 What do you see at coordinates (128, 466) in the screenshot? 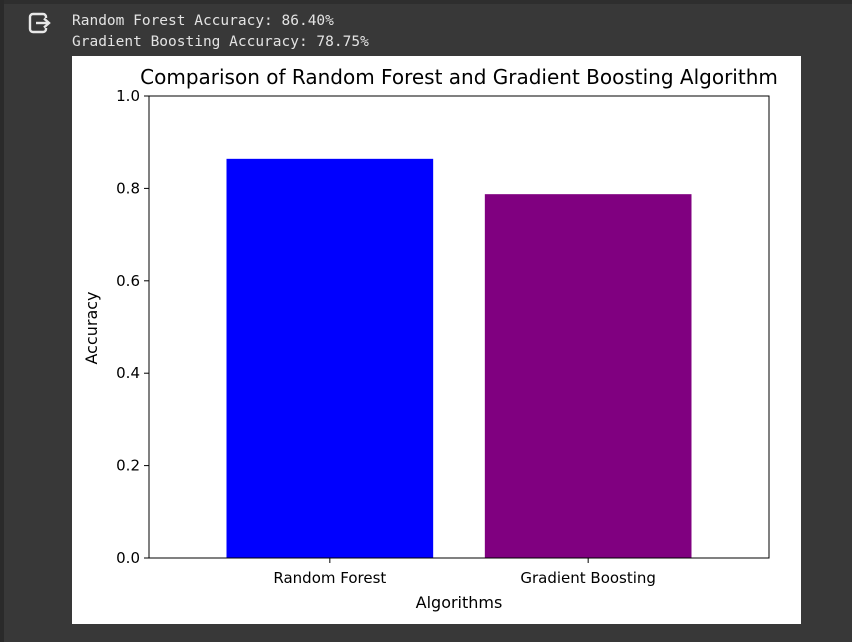
I see `y-tick-label: 0.2` at bounding box center [128, 466].